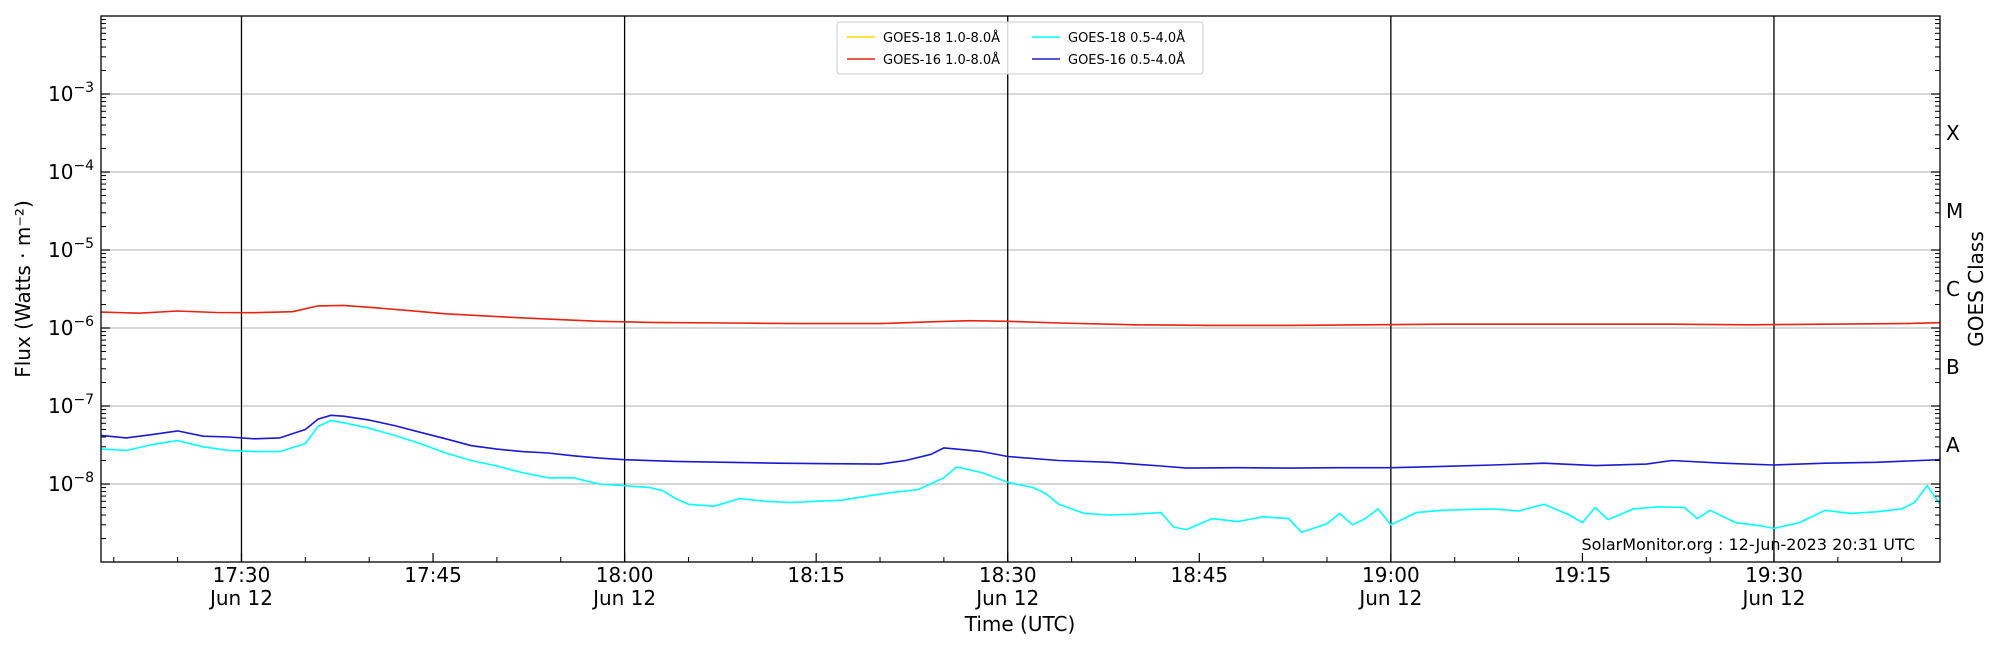 The width and height of the screenshot is (2000, 650). Describe the element at coordinates (816, 575) in the screenshot. I see `x-tick-label: 18:15` at that location.